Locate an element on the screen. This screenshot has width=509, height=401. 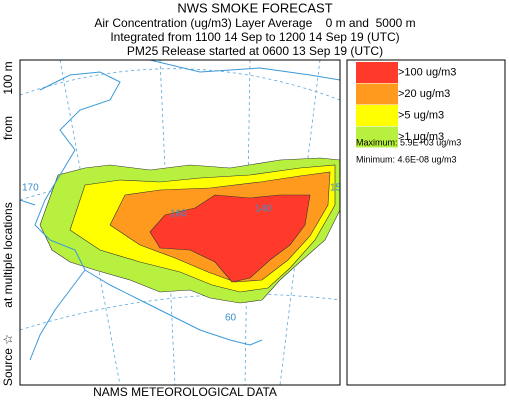
legend: >100 ug/m3 >20 ug/m3 >5 ug/m3 >1 ug/m3 is located at coordinates (406, 105).